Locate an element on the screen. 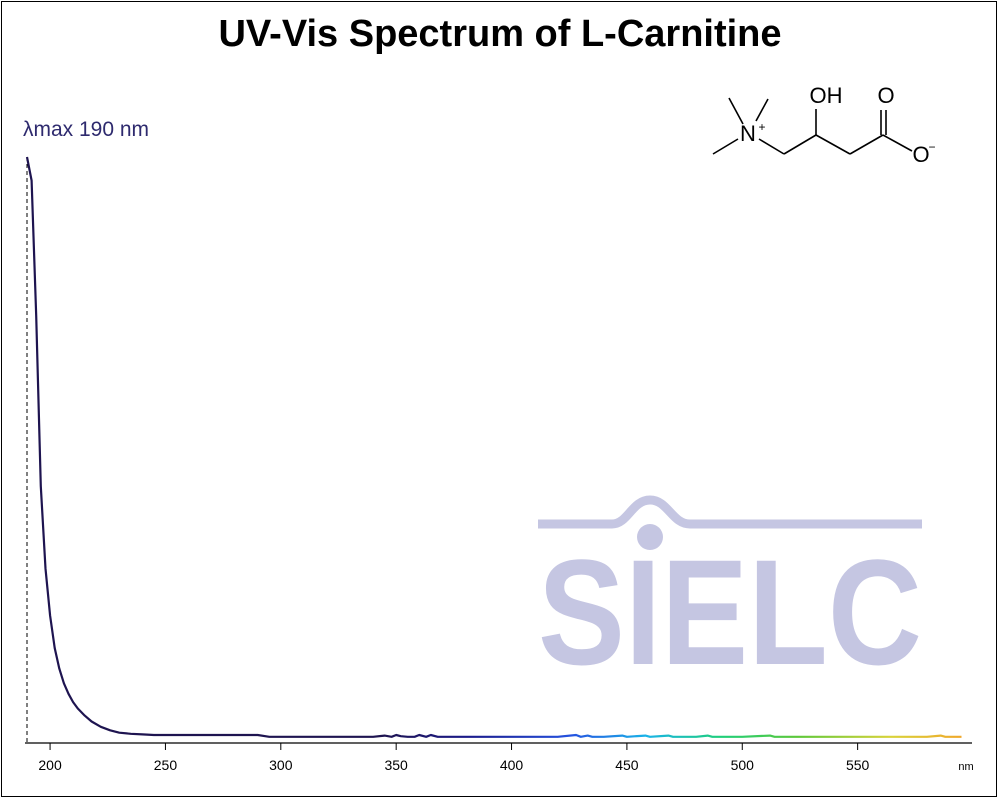  x-tick-label: 350 is located at coordinates (396, 765).